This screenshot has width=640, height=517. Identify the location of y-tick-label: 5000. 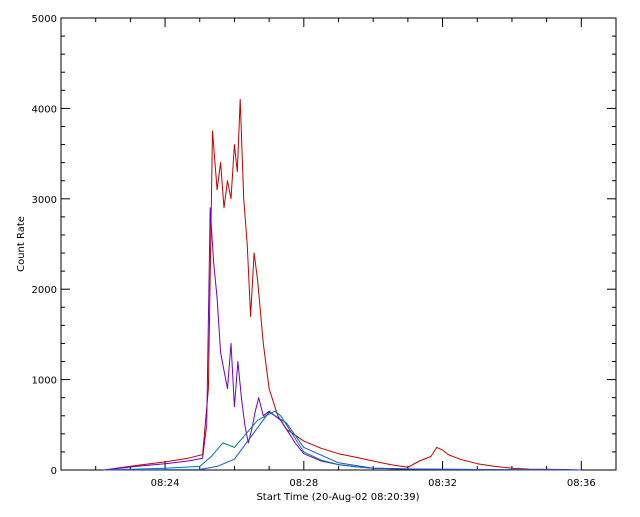
(44, 19).